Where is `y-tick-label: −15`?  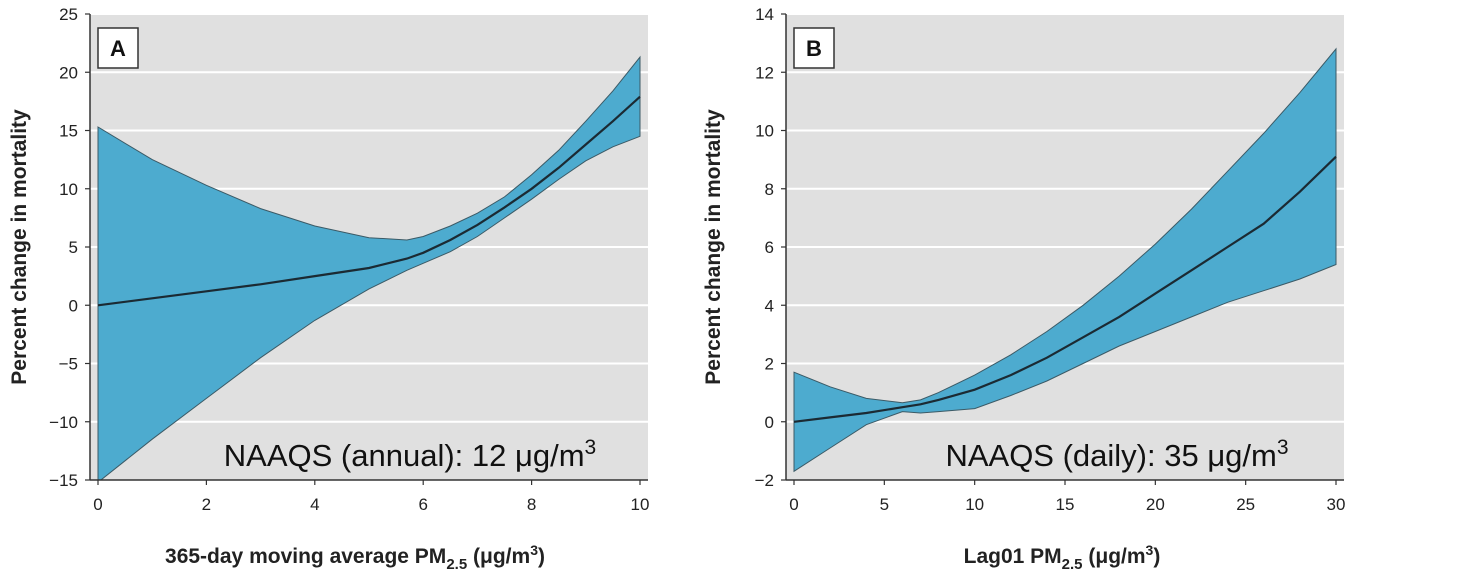 y-tick-label: −15 is located at coordinates (63, 480).